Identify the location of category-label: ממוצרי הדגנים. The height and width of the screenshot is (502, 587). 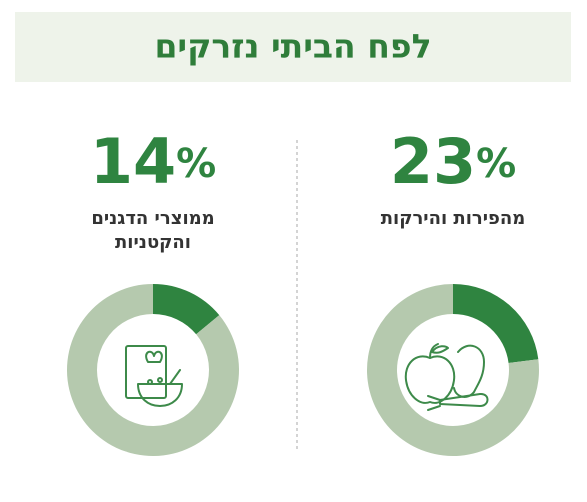
(152, 218).